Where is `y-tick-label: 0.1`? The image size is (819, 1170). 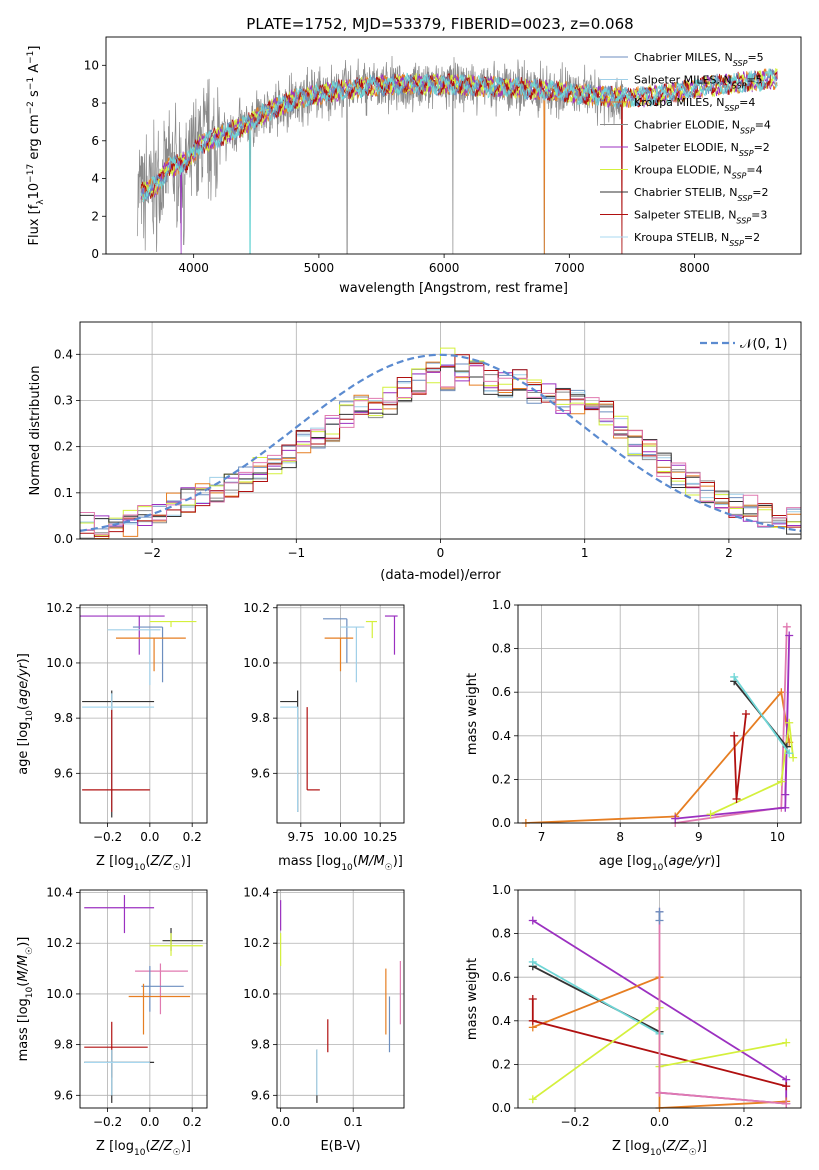 y-tick-label: 0.1 is located at coordinates (63, 493).